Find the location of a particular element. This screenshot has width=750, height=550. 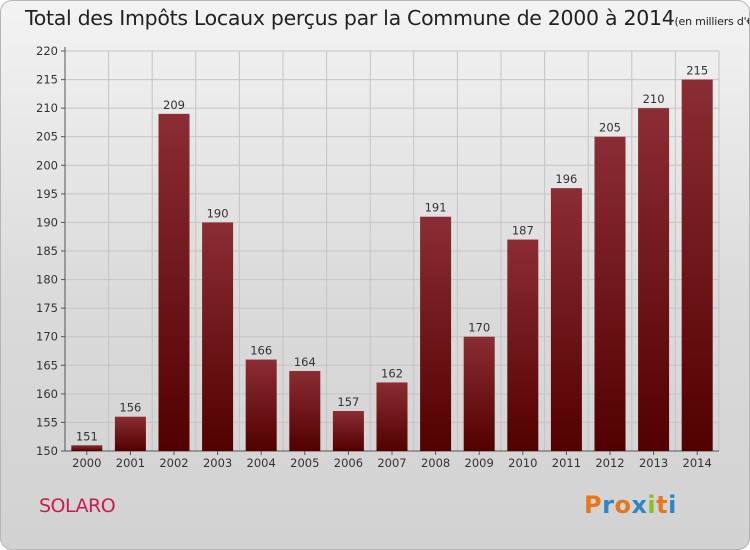

bar-value-label: 210 is located at coordinates (654, 99).